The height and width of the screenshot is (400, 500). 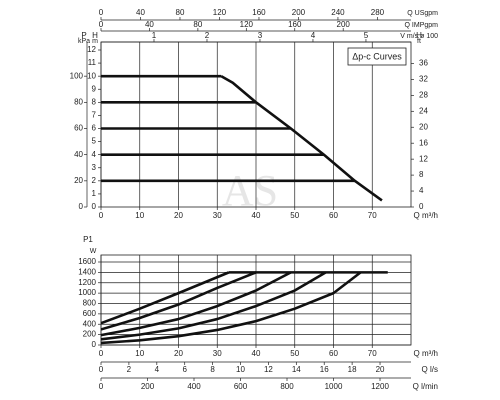 What do you see at coordinates (148, 386) in the screenshot?
I see `bottom-axis-tick-label: 200` at bounding box center [148, 386].